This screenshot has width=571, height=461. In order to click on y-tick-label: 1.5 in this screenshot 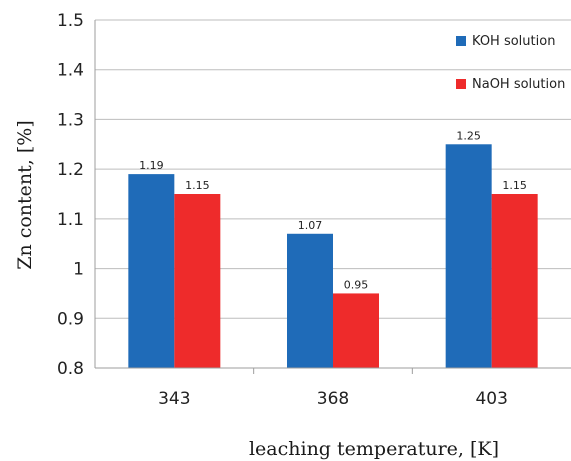, I will do `click(70, 21)`.